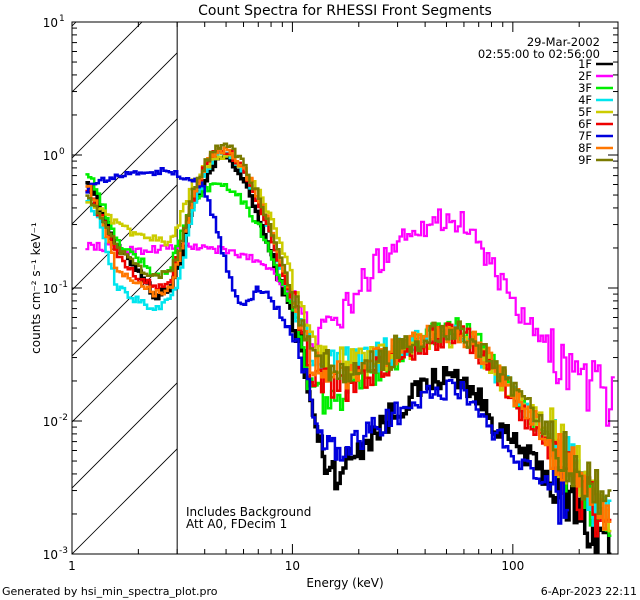  I want to click on x-axis-label: Energy (keV), so click(344, 583).